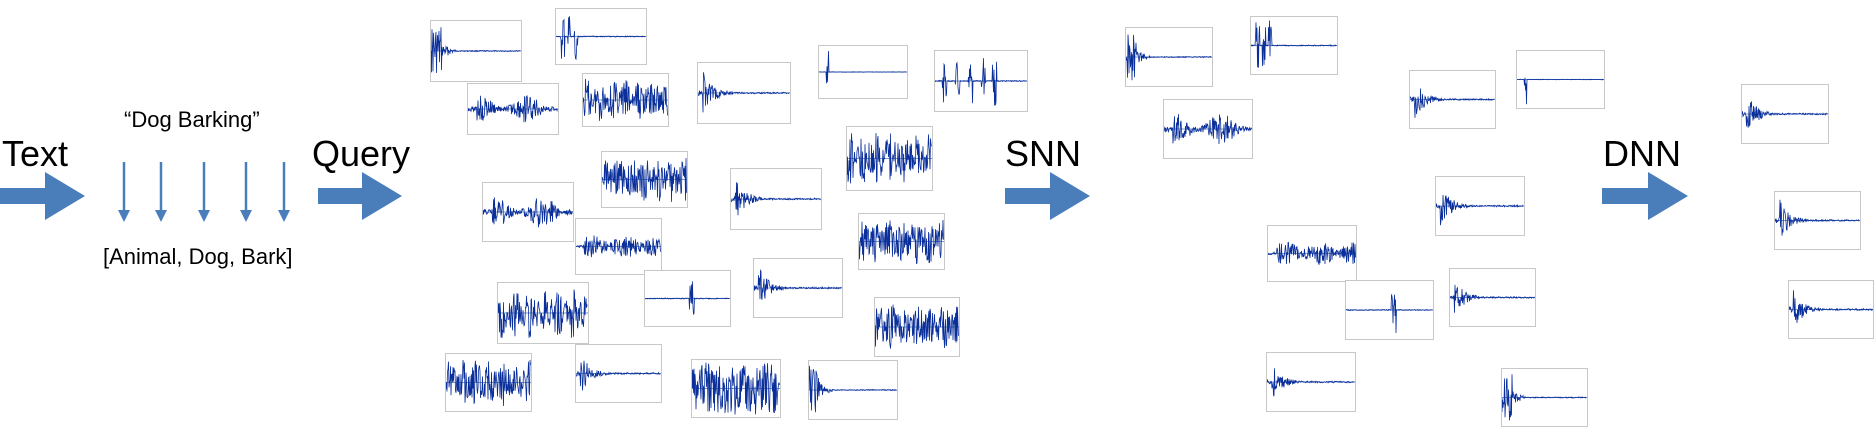 This screenshot has height=432, width=1876. I want to click on query-phrase: “Dog Barking”, so click(192, 119).